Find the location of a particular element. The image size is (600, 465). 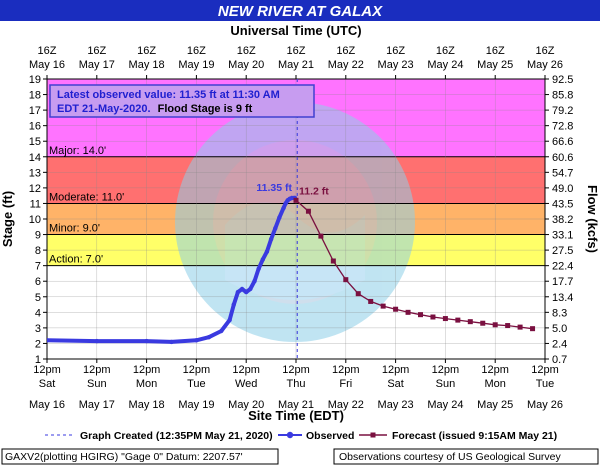

left-tick-label: 13 is located at coordinates (35, 173).